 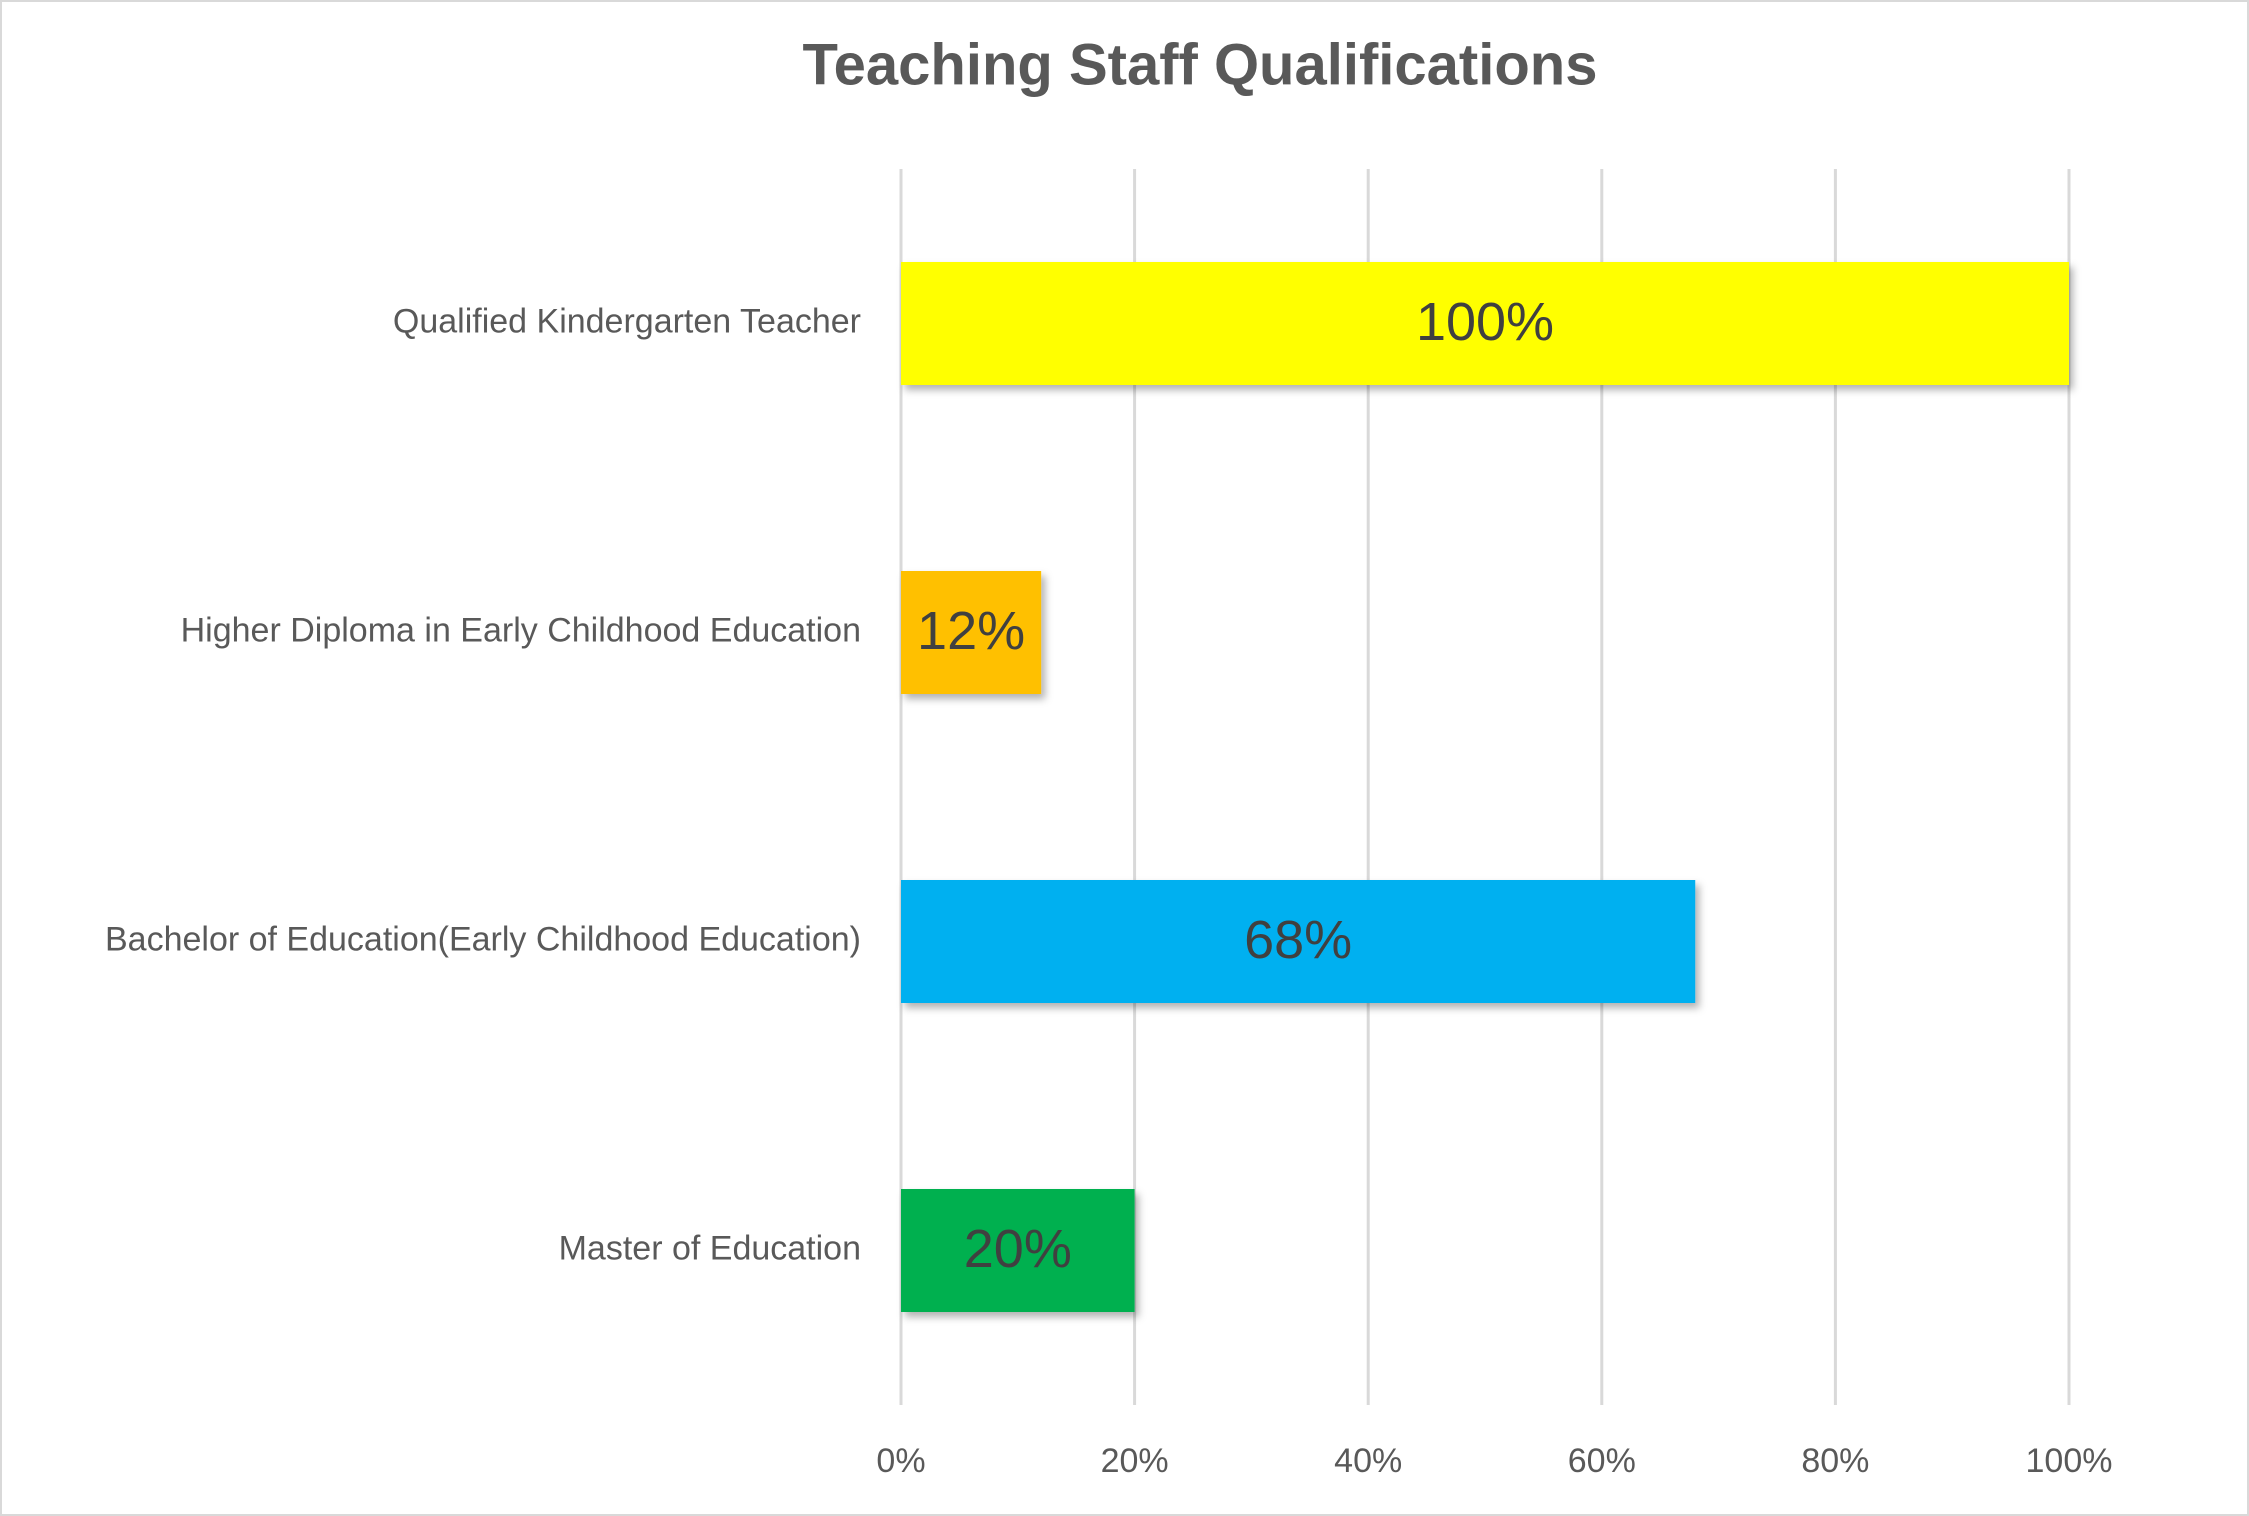 I want to click on value-label: 12%, so click(x=971, y=631).